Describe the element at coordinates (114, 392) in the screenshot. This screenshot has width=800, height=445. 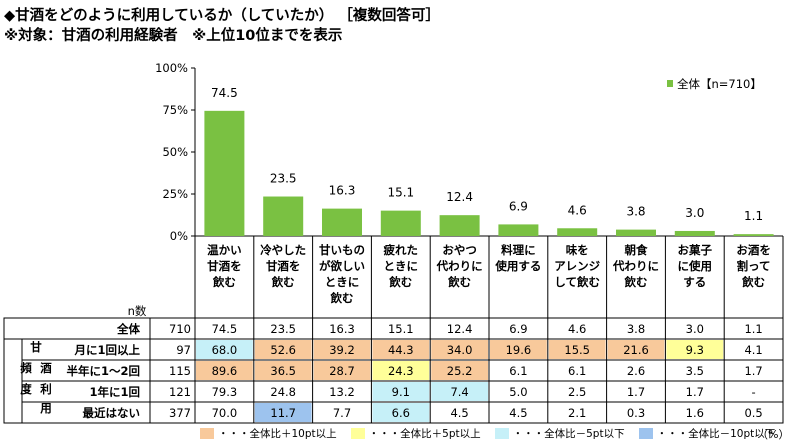
I see `row-label: 1年に1回` at that location.